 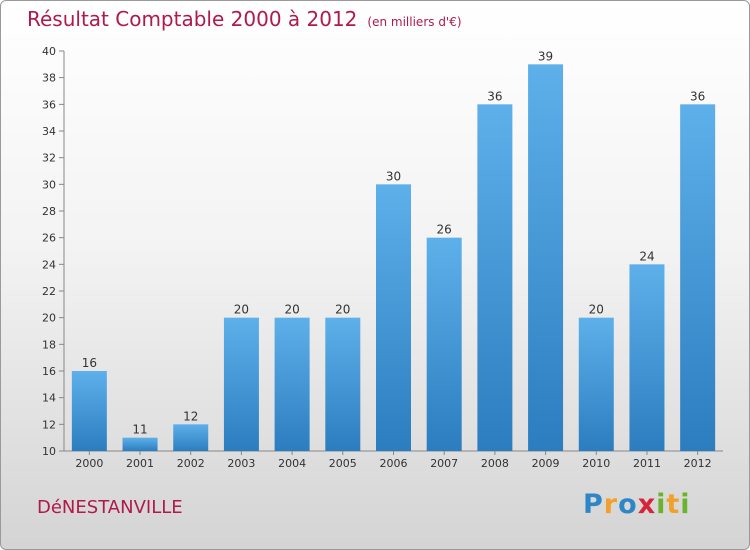 What do you see at coordinates (190, 416) in the screenshot?
I see `bar-value-label: 12` at bounding box center [190, 416].